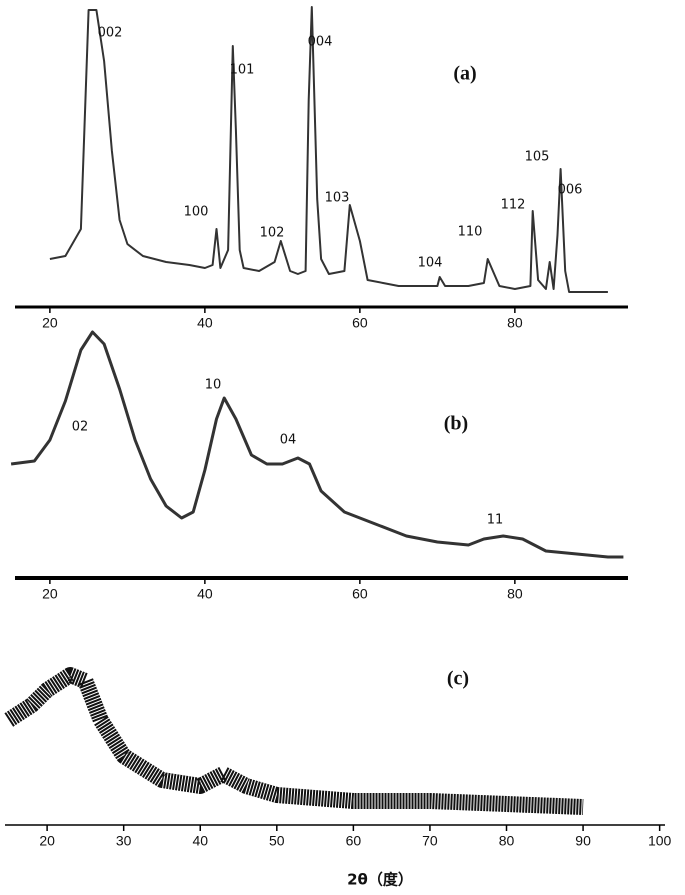 Image resolution: width=685 pixels, height=895 pixels. Describe the element at coordinates (294, 741) in the screenshot. I see `xrd-curve` at that location.